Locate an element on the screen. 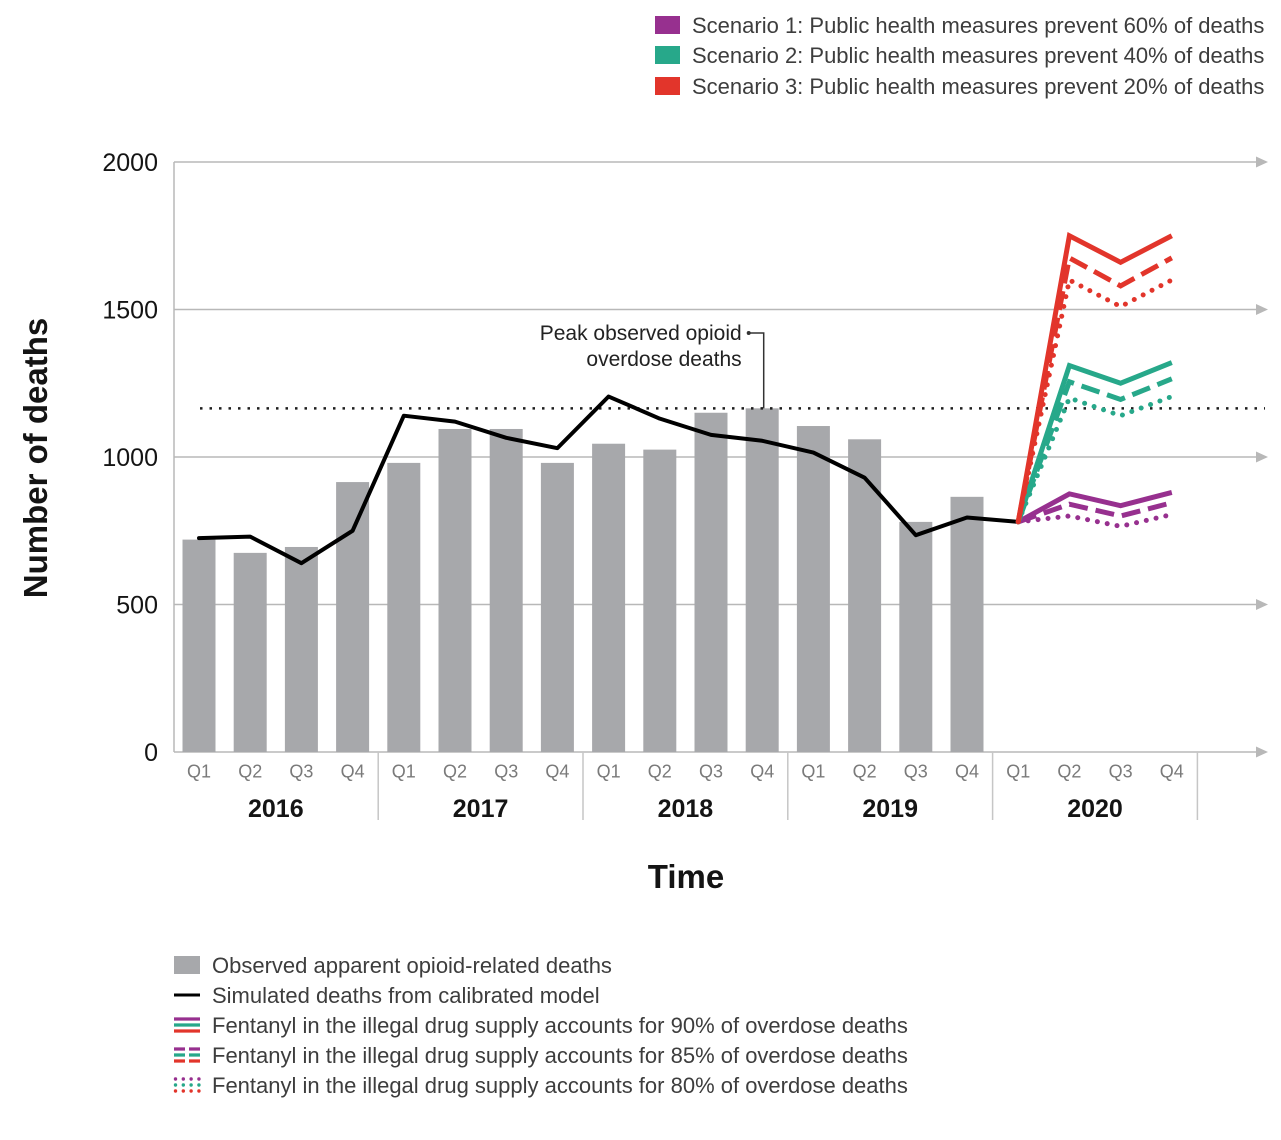  legend-item-simulated: Simulated deaths from calibrated model is located at coordinates (387, 995).